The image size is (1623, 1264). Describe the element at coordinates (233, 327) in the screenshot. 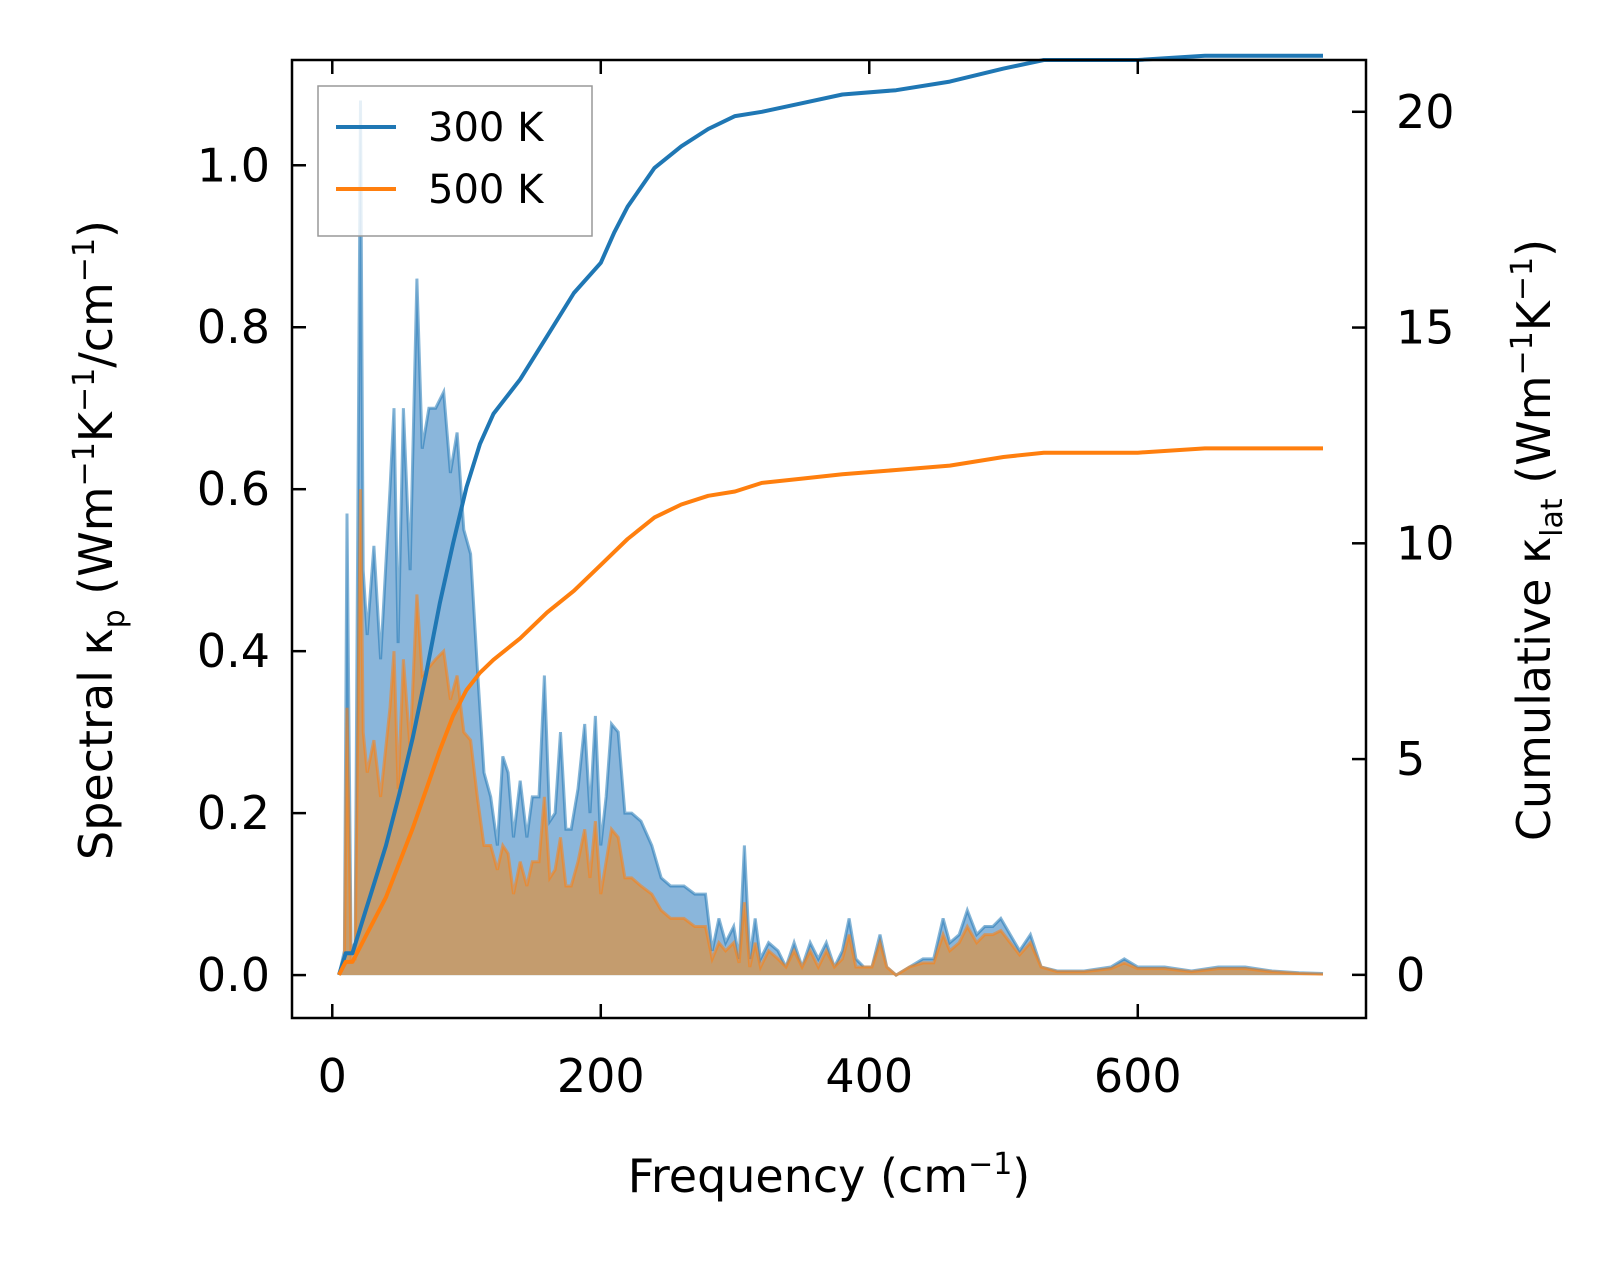

I see `y-left-tick-label: 0.8` at that location.